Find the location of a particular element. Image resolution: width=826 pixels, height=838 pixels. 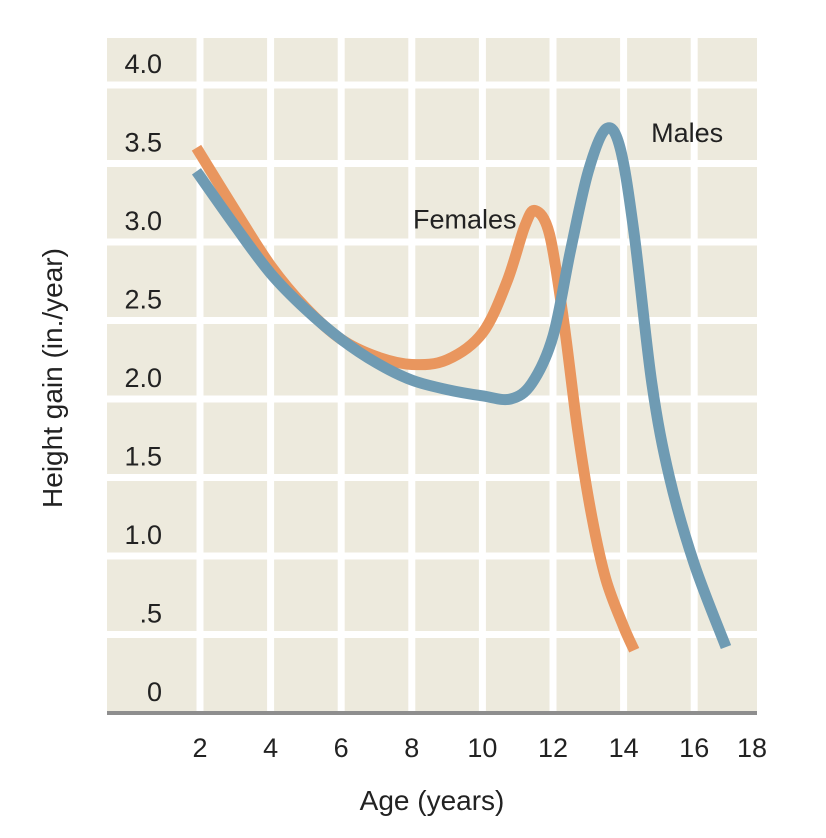

x-tick-label: 10 is located at coordinates (482, 748).